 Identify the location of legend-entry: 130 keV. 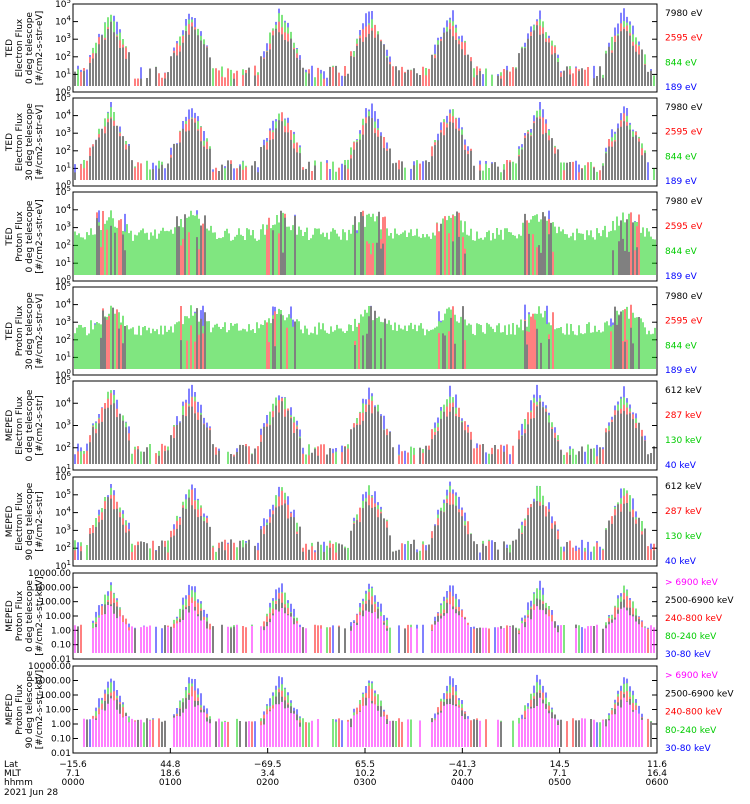
(683, 441).